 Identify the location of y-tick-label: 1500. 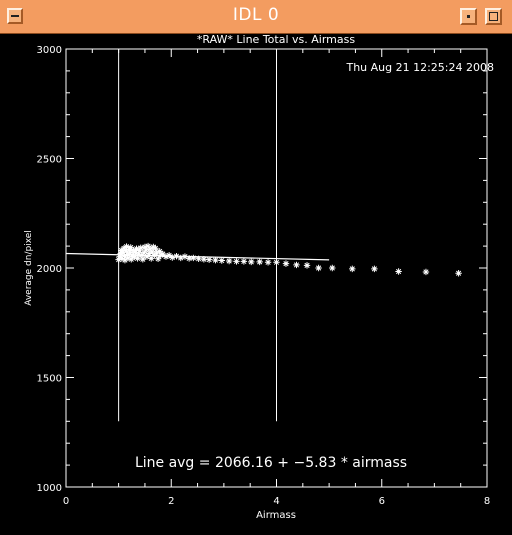
(49, 379).